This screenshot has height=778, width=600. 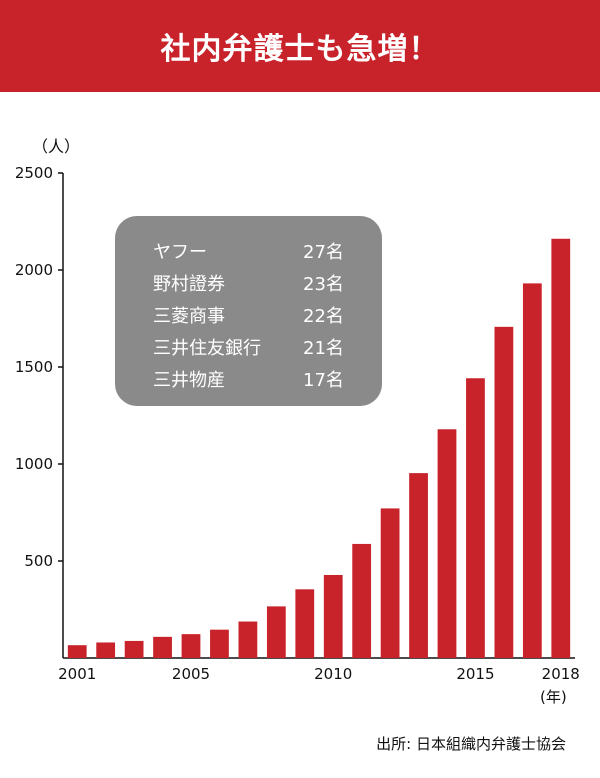 I want to click on bar-2005, so click(x=191, y=646).